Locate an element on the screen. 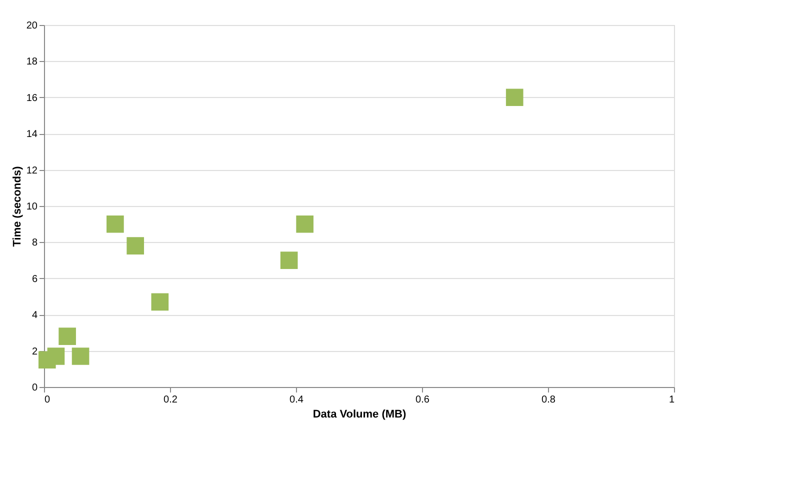 This screenshot has height=501, width=803. y-tick-label: 18 is located at coordinates (32, 62).